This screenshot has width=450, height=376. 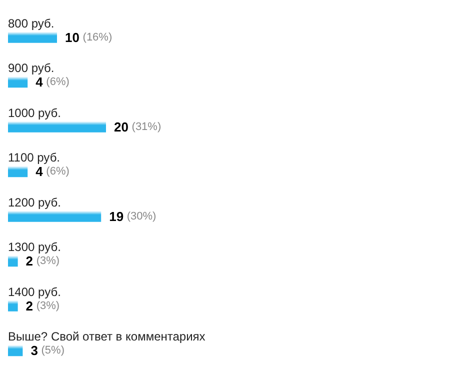 I want to click on y-tick-label: 1100 руб., so click(x=34, y=157).